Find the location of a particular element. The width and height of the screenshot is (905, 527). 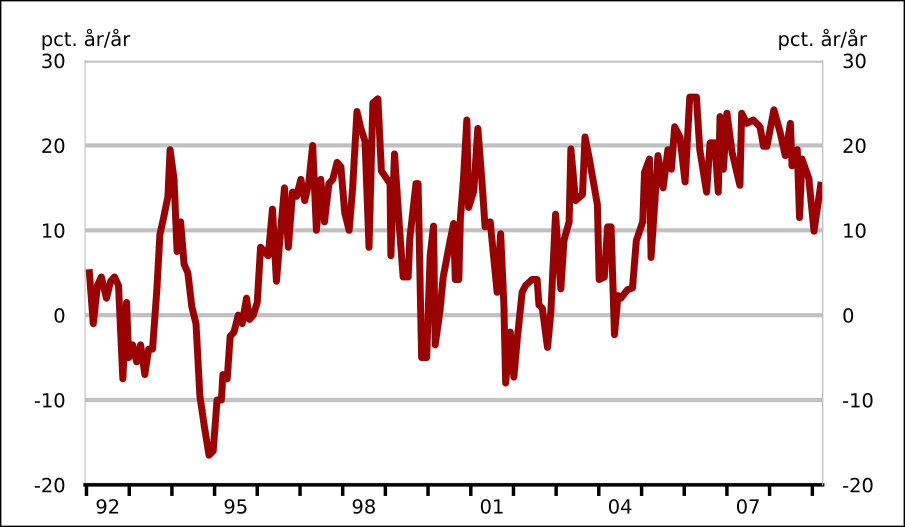

y2-tick-label: 20 is located at coordinates (855, 146).